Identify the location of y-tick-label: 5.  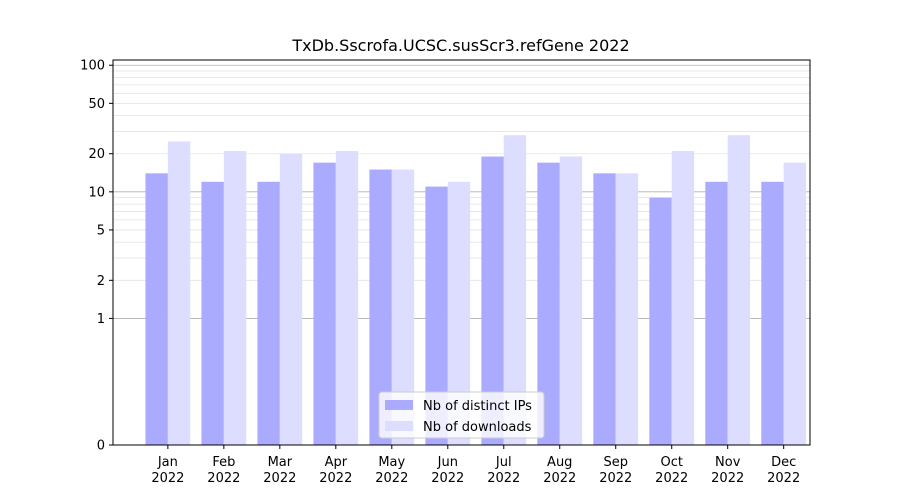
(101, 230).